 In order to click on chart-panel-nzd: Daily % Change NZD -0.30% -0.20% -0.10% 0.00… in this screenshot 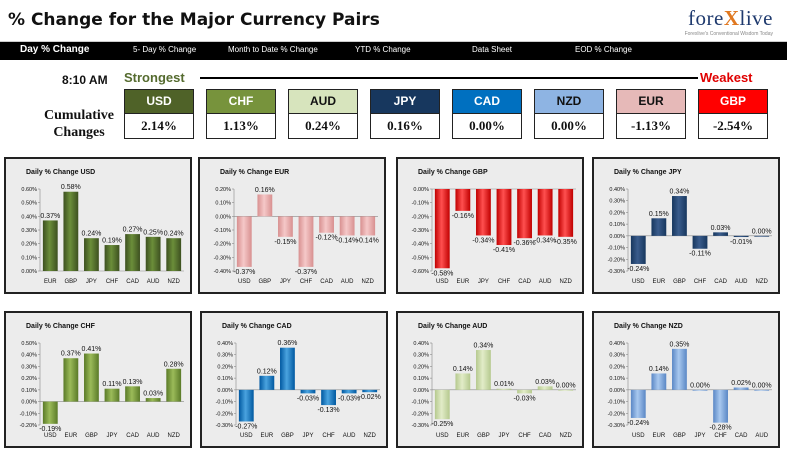, I will do `click(686, 379)`.